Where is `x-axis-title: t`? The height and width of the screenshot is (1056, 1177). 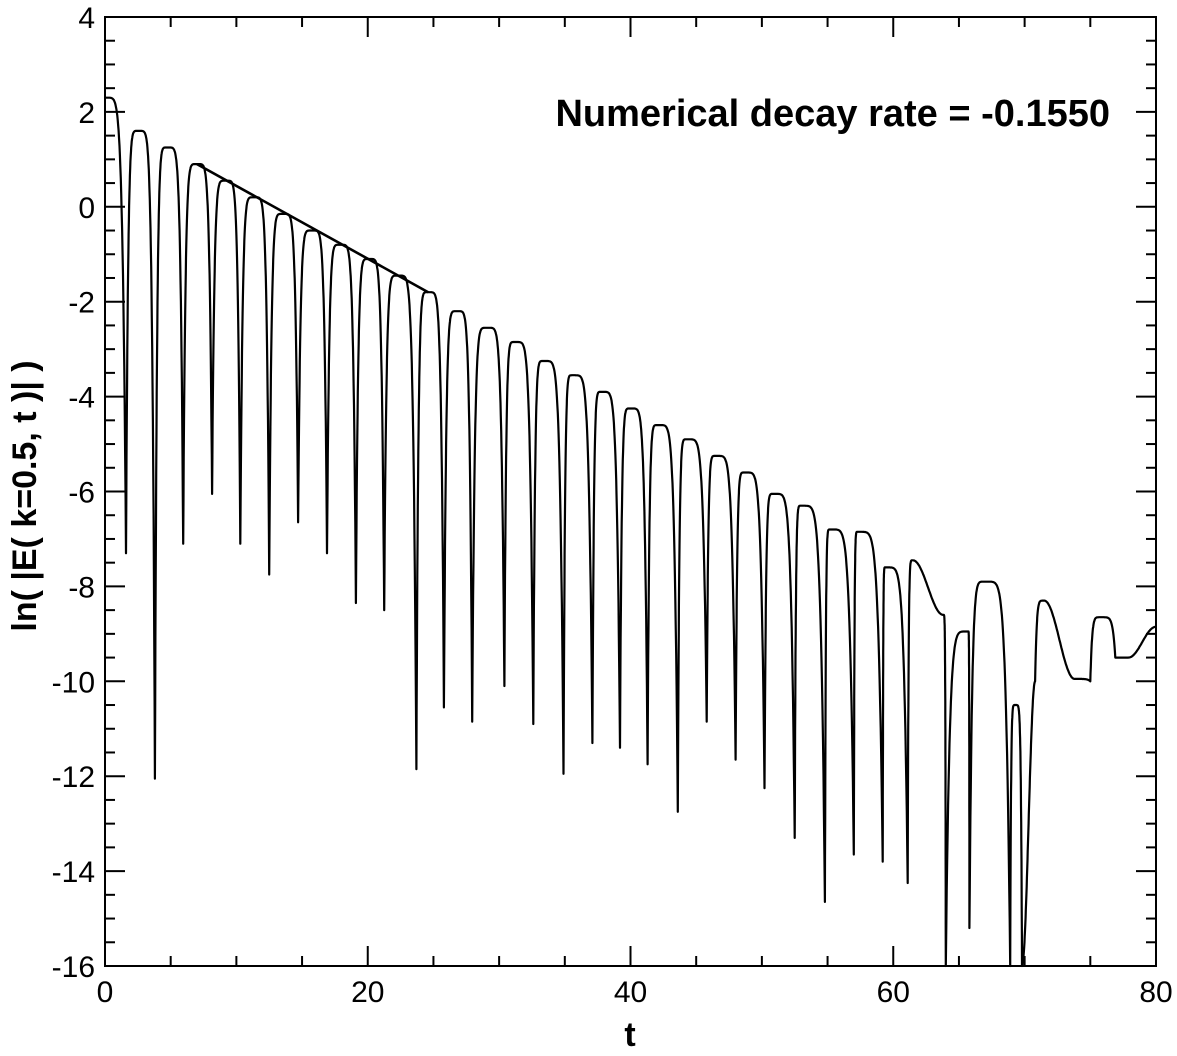 x-axis-title: t is located at coordinates (629, 1035).